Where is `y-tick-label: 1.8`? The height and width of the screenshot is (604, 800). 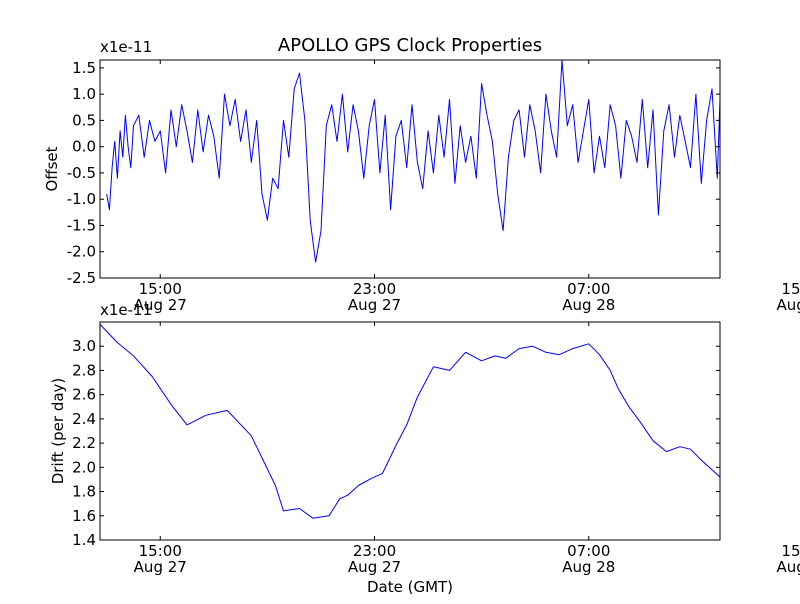
y-tick-label: 1.8 is located at coordinates (84, 492).